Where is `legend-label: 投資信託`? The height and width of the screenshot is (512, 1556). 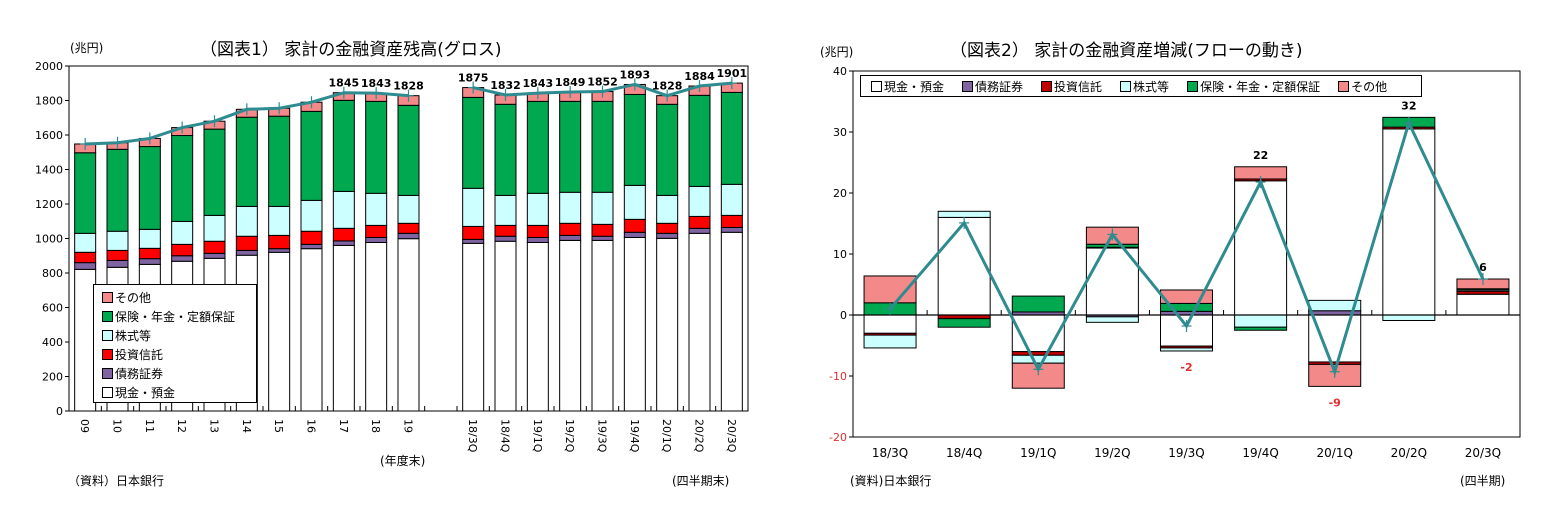
legend-label: 投資信託 is located at coordinates (139, 355).